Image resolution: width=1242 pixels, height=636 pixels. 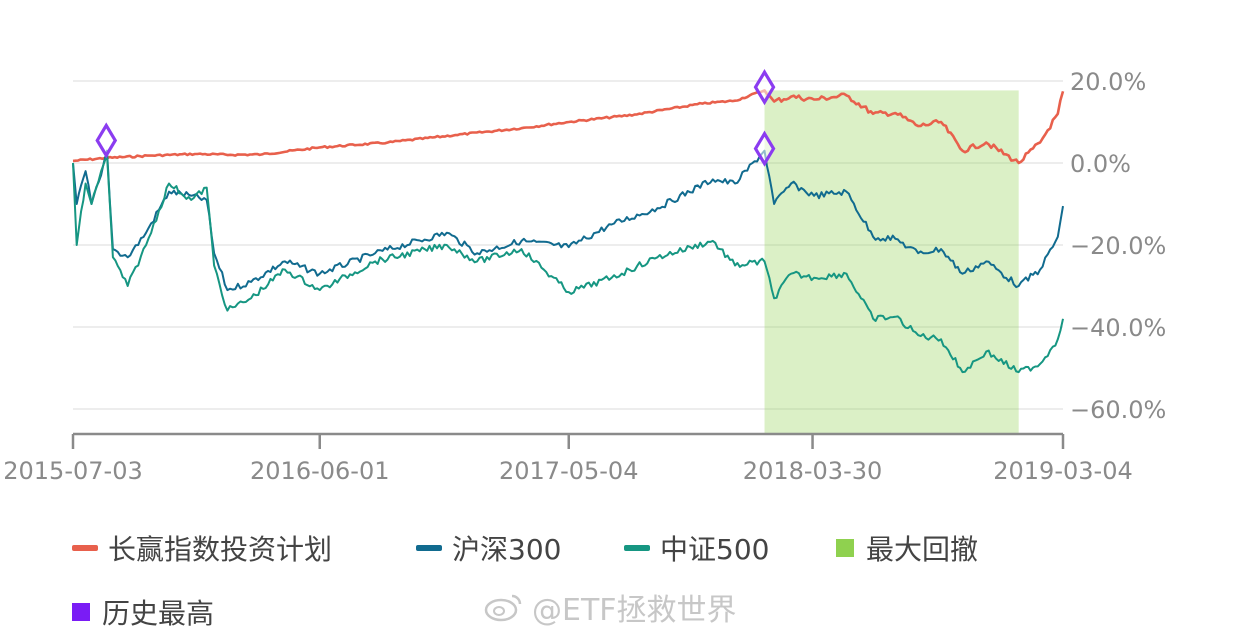 I want to click on max-drawdown-region, so click(x=891, y=262).